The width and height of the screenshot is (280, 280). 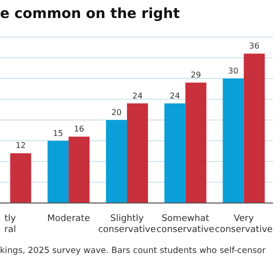 I want to click on text: kings, 2025 survey wave. Bars count students who self-censor, so click(x=133, y=251).